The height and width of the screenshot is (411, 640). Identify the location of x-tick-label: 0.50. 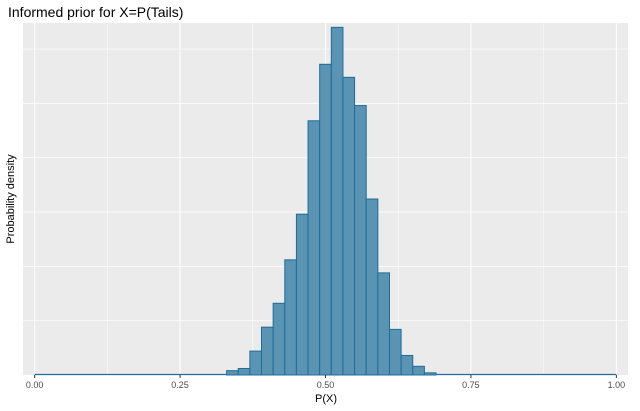
(326, 385).